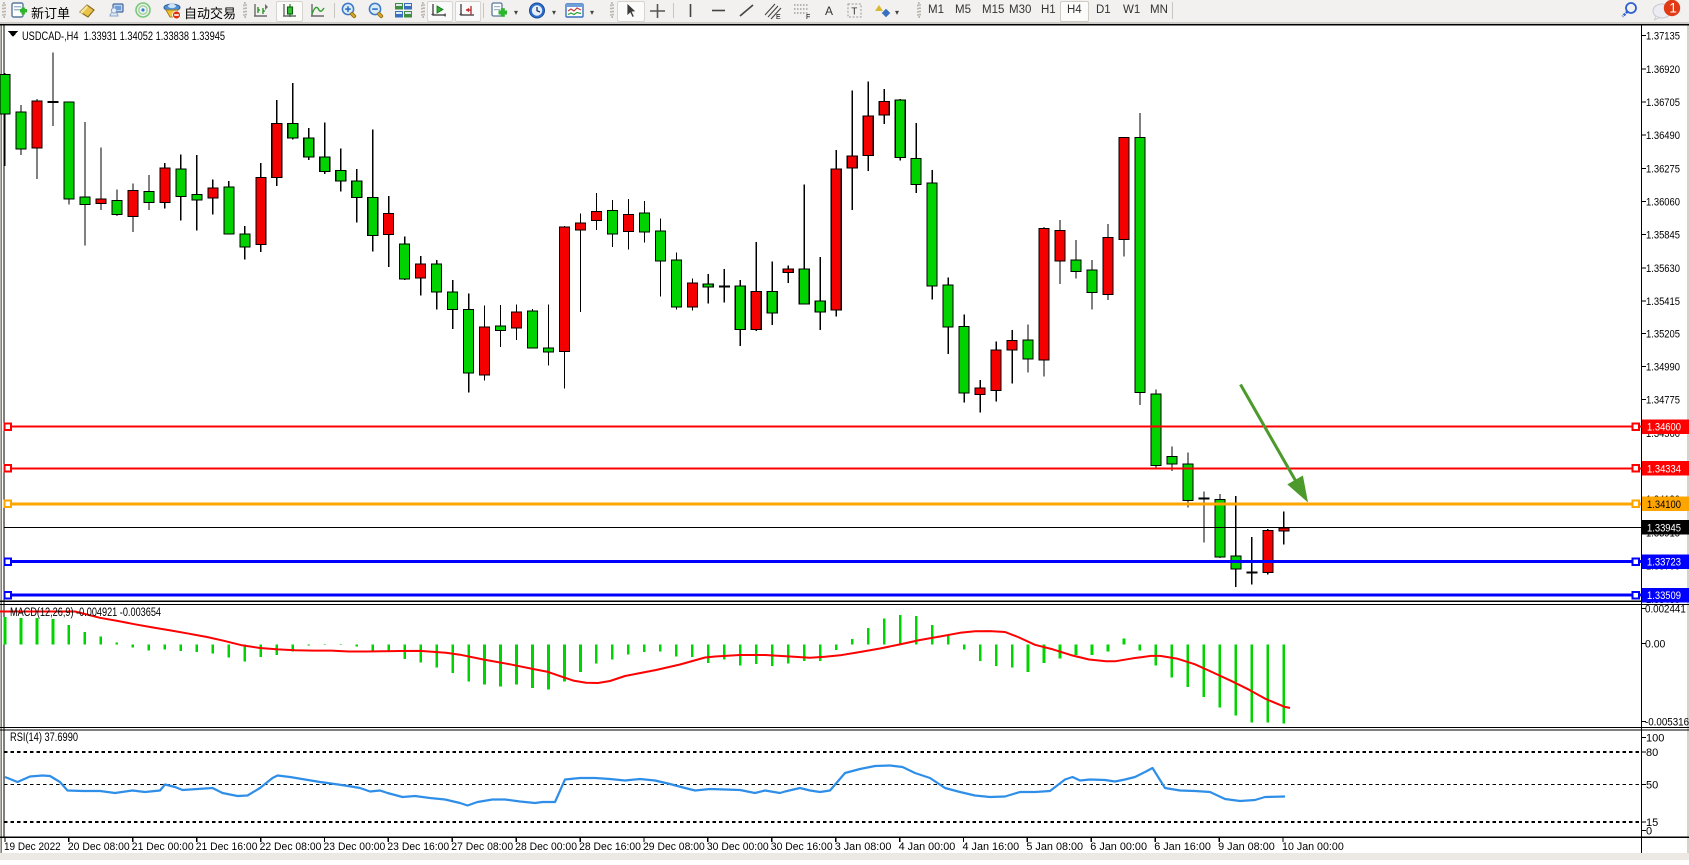 The height and width of the screenshot is (865, 1689). I want to click on svg-text: 50, so click(1652, 786).